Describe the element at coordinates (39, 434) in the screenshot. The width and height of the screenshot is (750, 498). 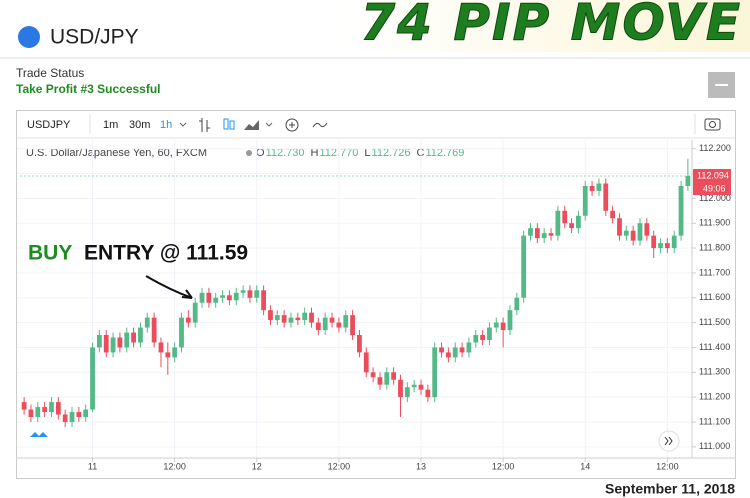
I see `tv-logo` at that location.